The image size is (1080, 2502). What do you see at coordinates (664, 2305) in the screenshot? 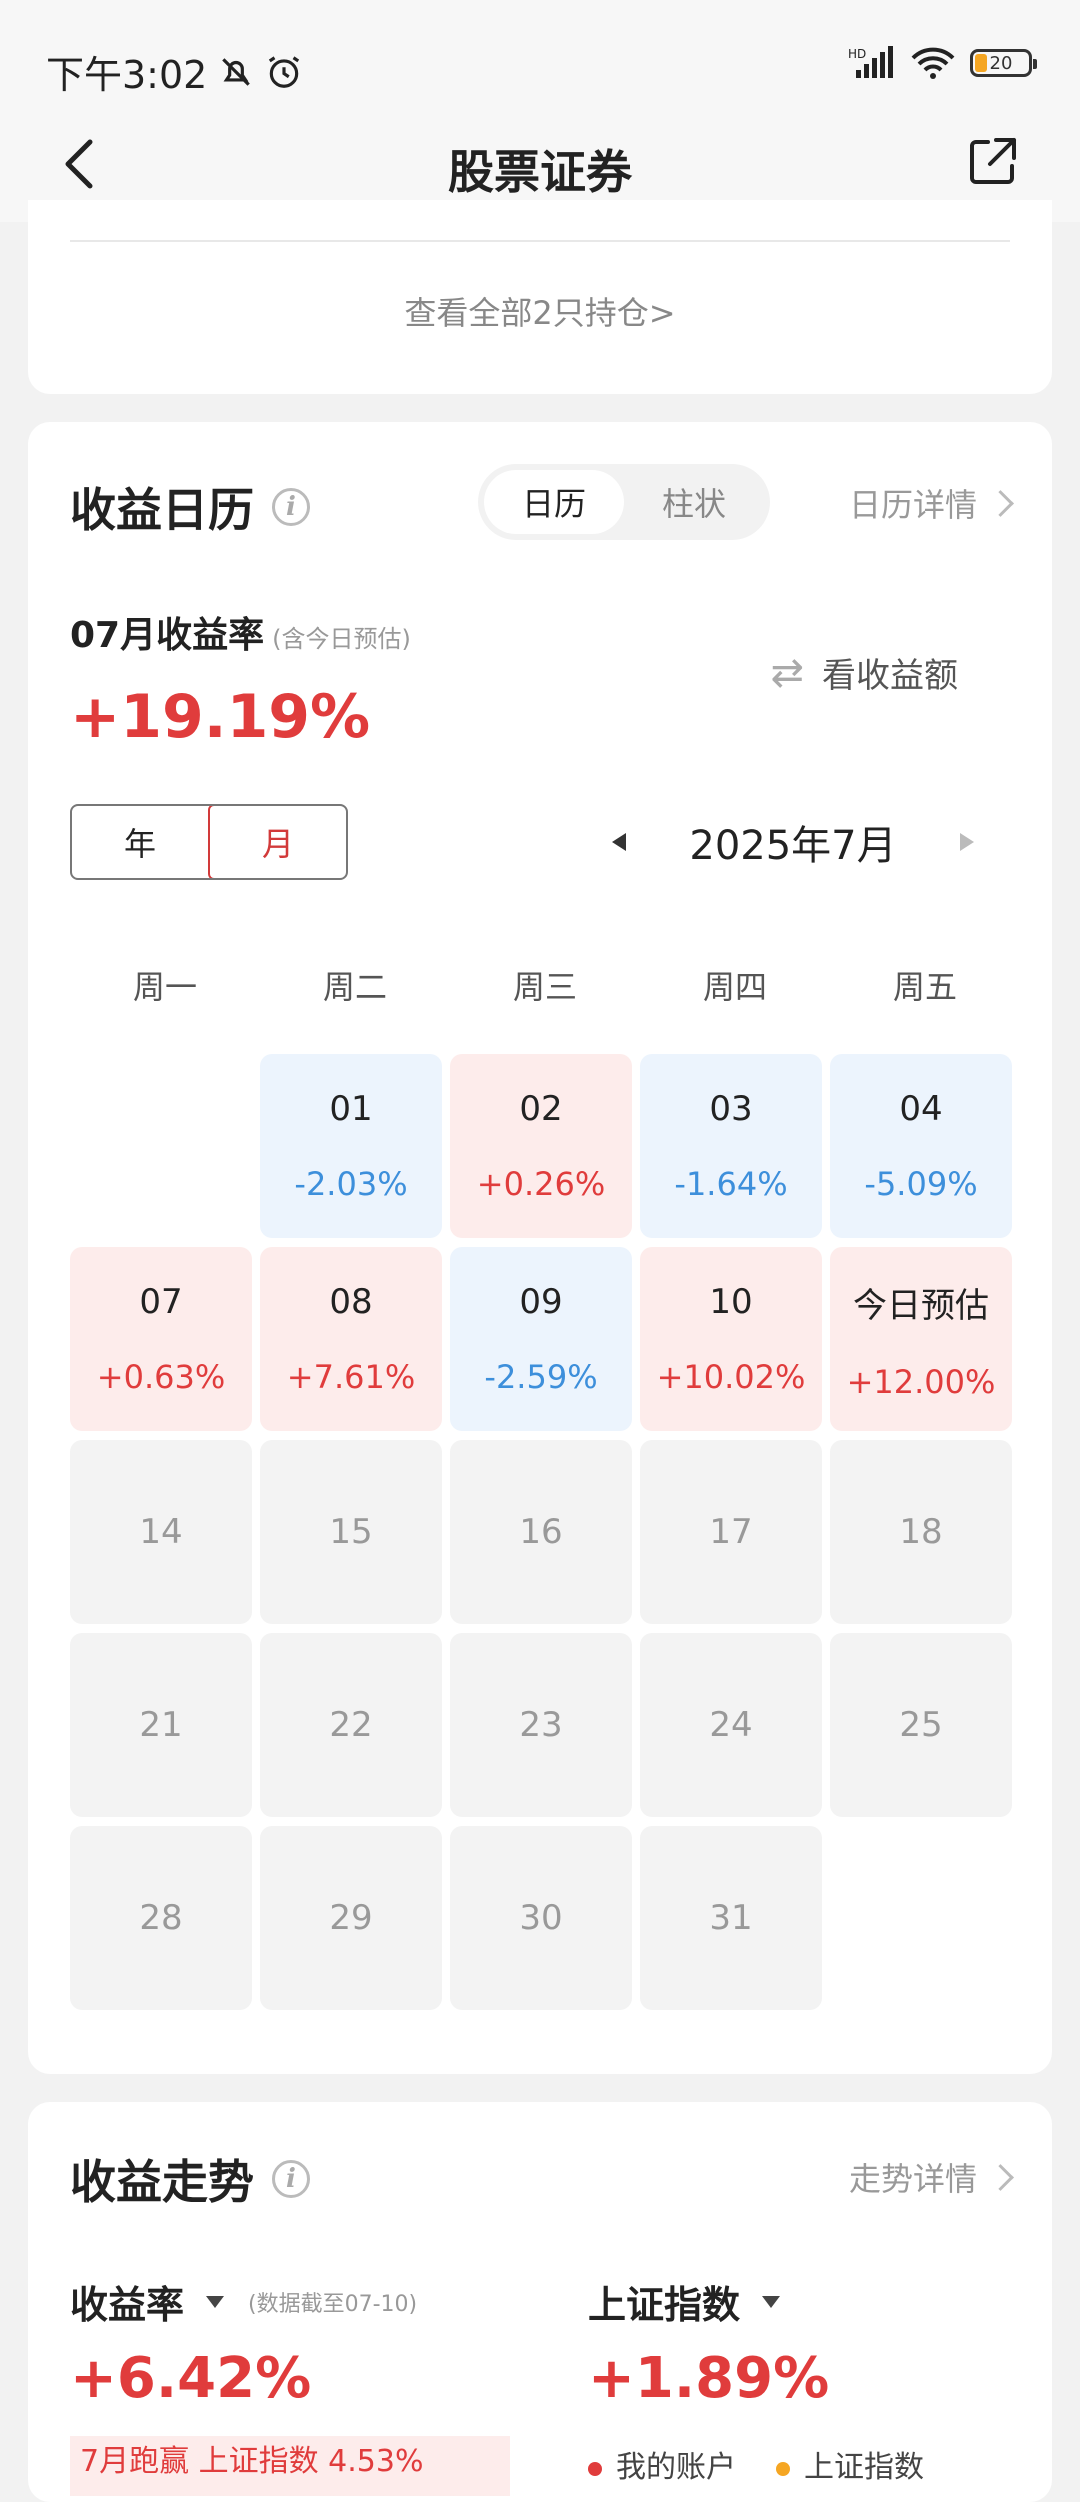
I see `index-label: 上证指数` at bounding box center [664, 2305].